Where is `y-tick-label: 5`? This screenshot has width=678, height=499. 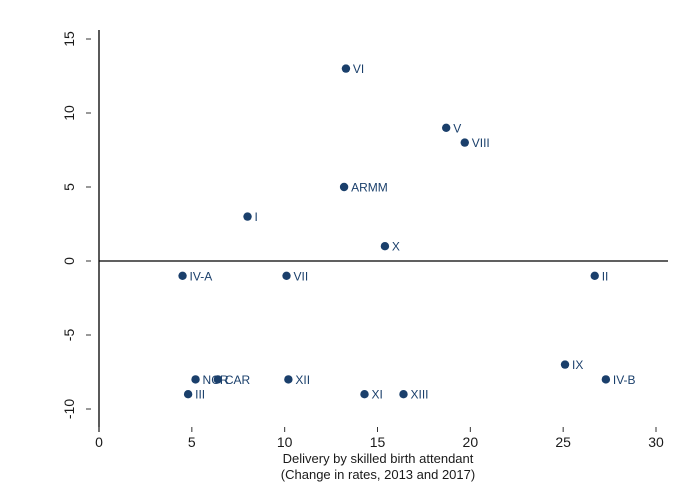 y-tick-label: 5 is located at coordinates (69, 187).